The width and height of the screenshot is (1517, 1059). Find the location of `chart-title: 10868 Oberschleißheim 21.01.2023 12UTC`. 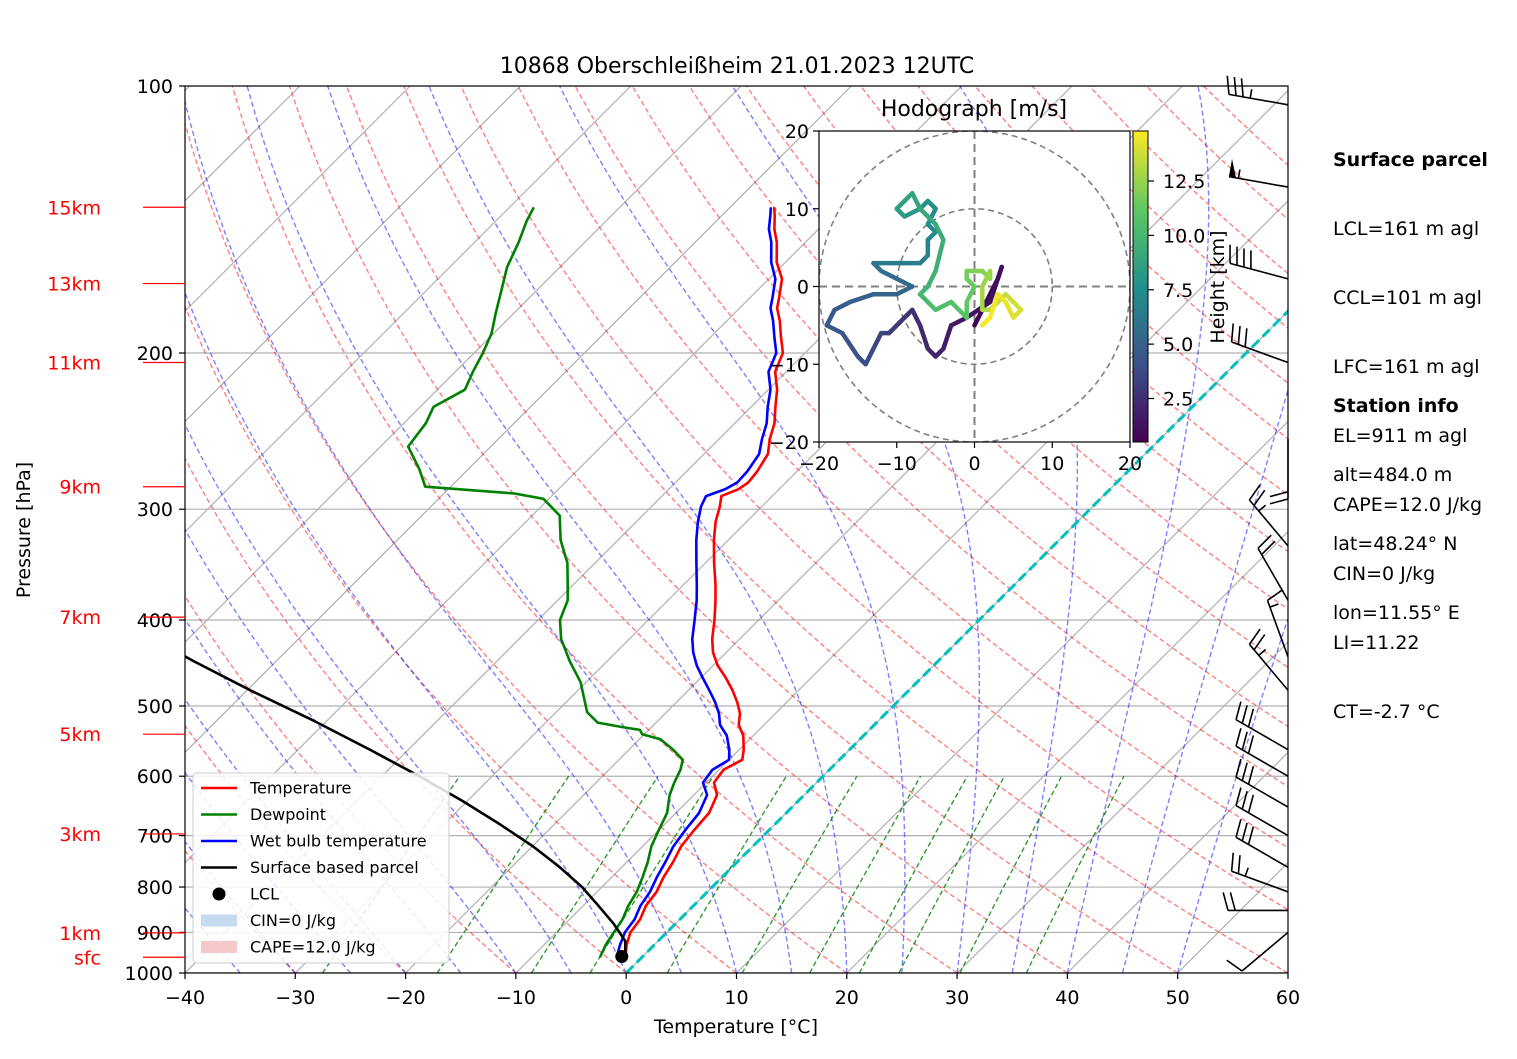

chart-title: 10868 Oberschleißheim 21.01.2023 12UTC is located at coordinates (737, 66).